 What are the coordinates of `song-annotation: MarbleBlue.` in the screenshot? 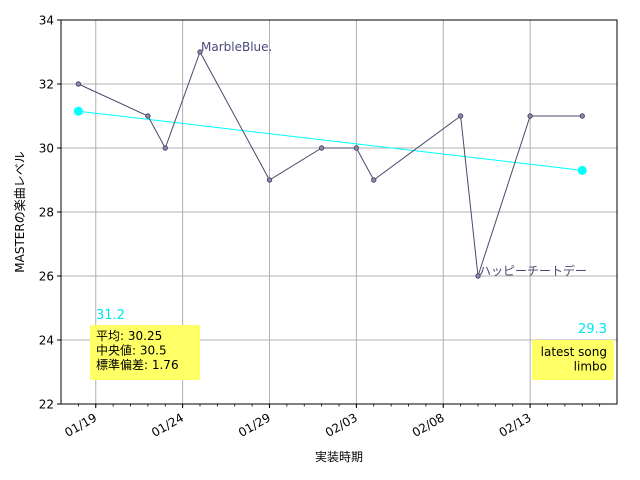 It's located at (236, 47).